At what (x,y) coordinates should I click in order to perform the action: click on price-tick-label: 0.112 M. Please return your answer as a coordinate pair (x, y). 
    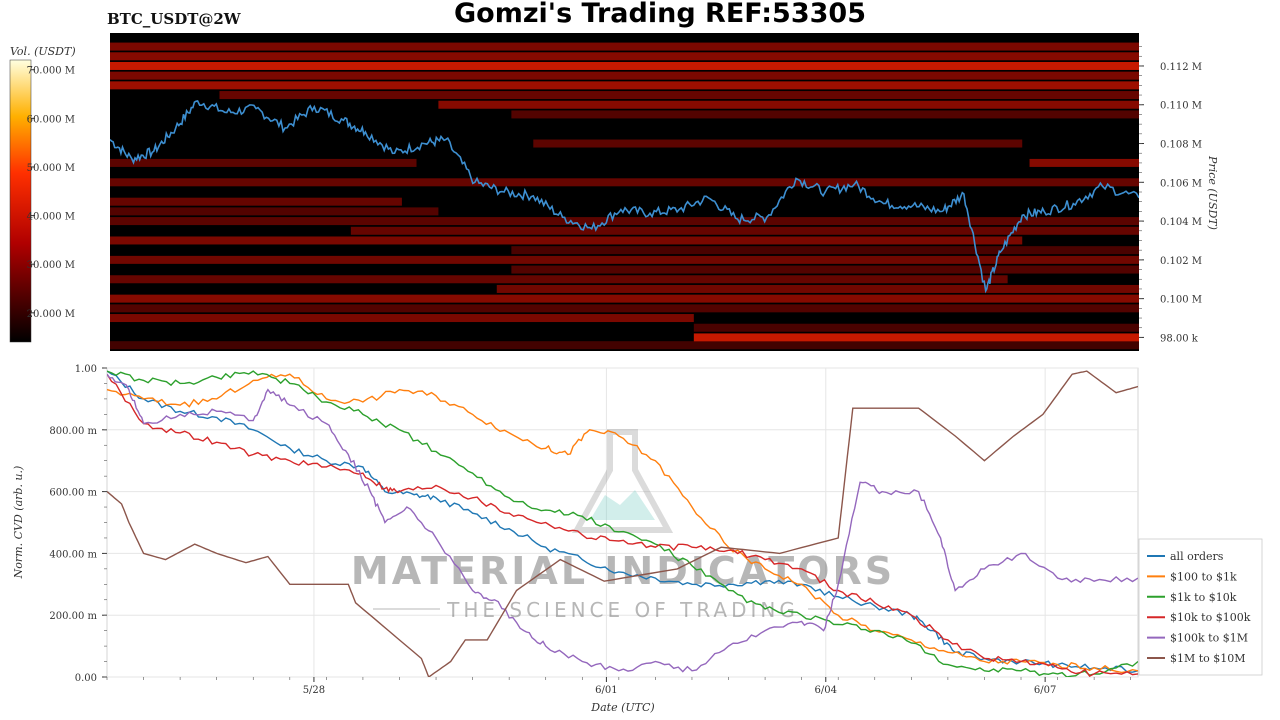
    Looking at the image, I should click on (1181, 67).